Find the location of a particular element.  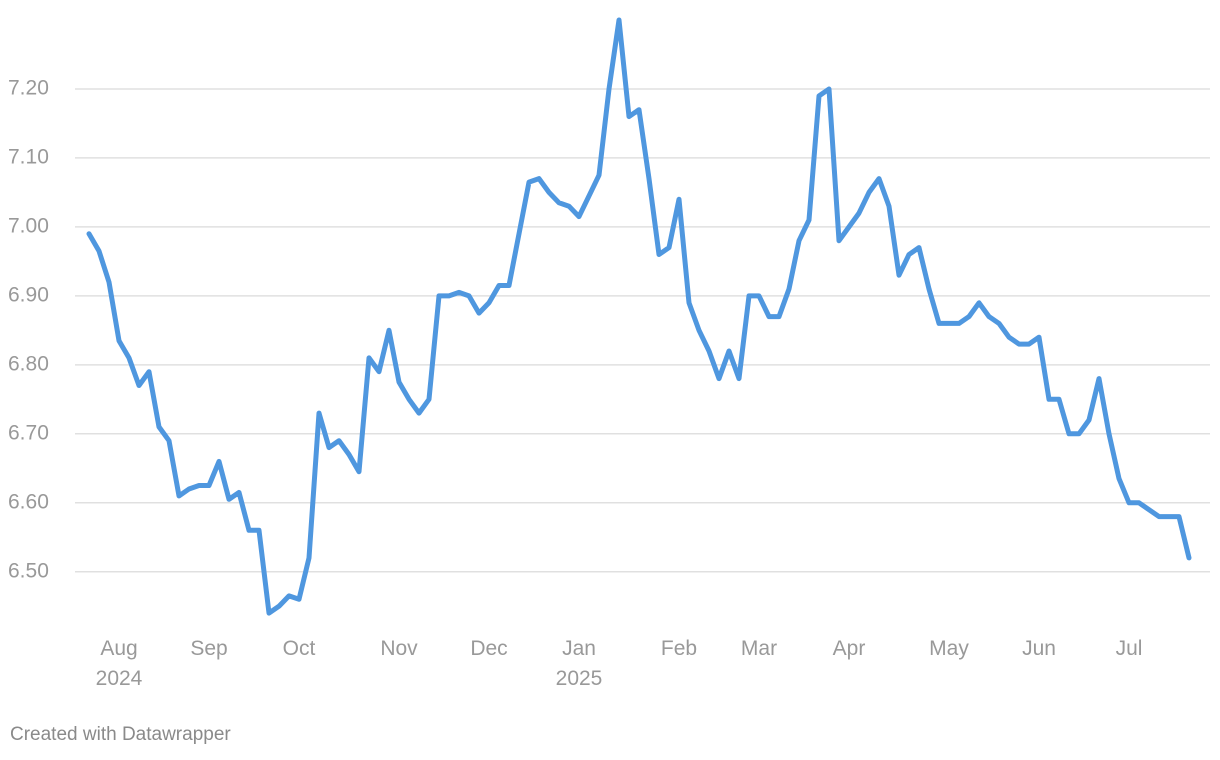

x-tick-label: Mar is located at coordinates (759, 648).